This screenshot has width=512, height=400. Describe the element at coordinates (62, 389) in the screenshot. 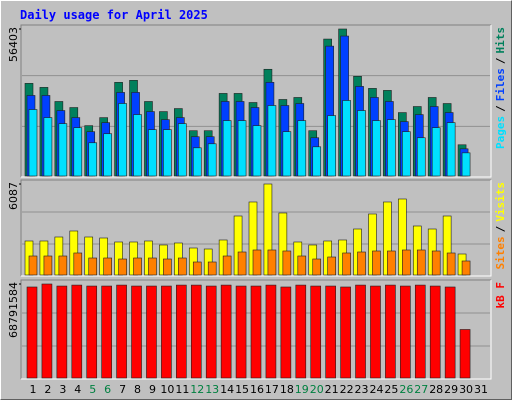

I see `x-tick-label: 3` at that location.